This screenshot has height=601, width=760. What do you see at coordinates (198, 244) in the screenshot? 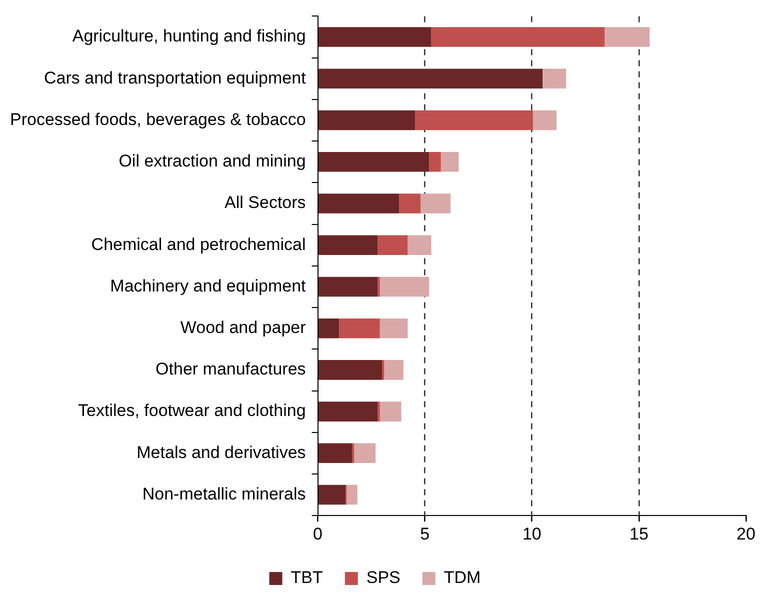
I see `y-tick-label: Chemical and petrochemical` at bounding box center [198, 244].